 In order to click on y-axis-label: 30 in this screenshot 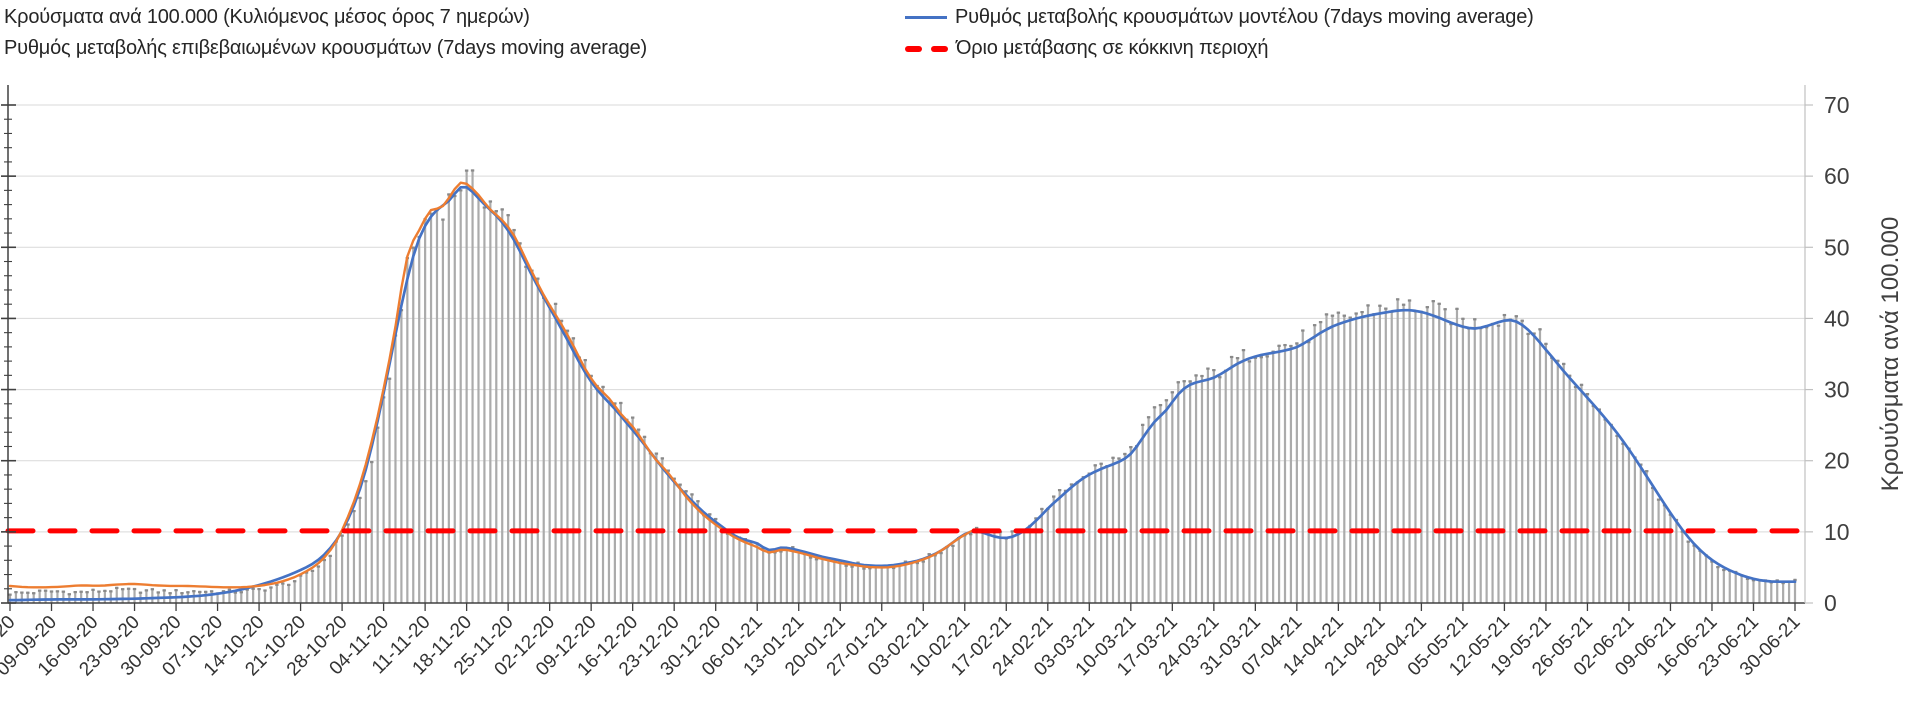, I will do `click(1837, 390)`.